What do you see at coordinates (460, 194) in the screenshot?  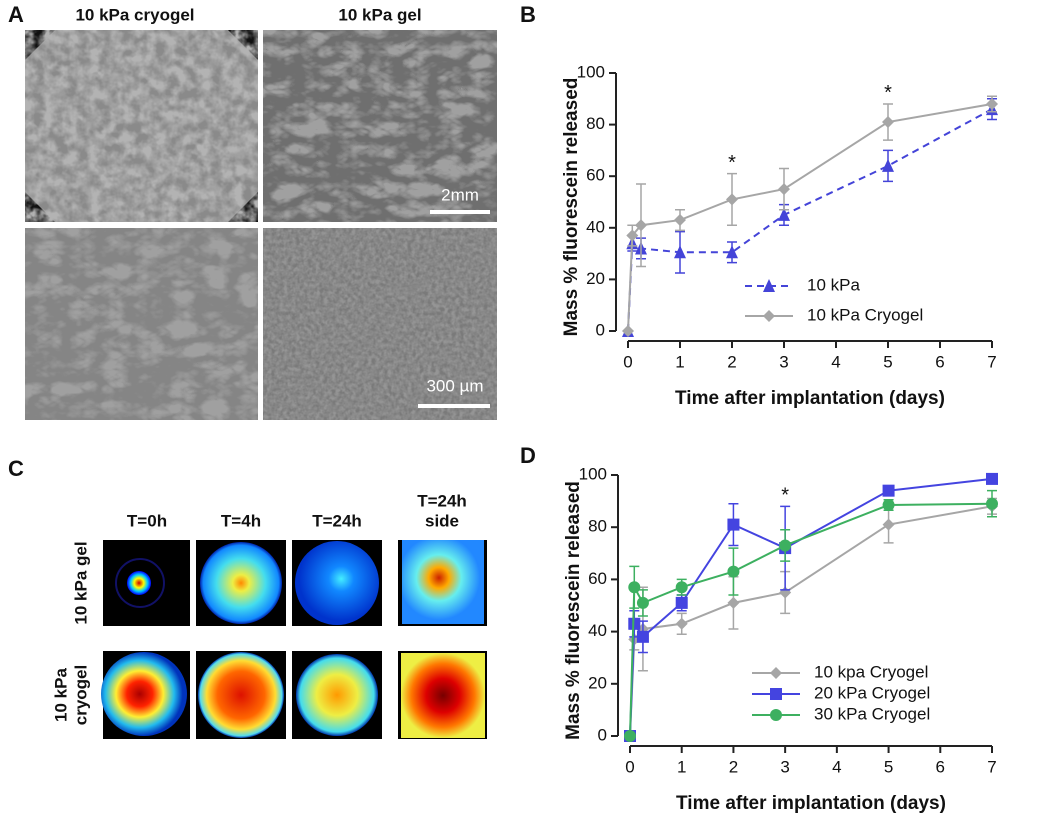 I see `scale-label: 2mm` at bounding box center [460, 194].